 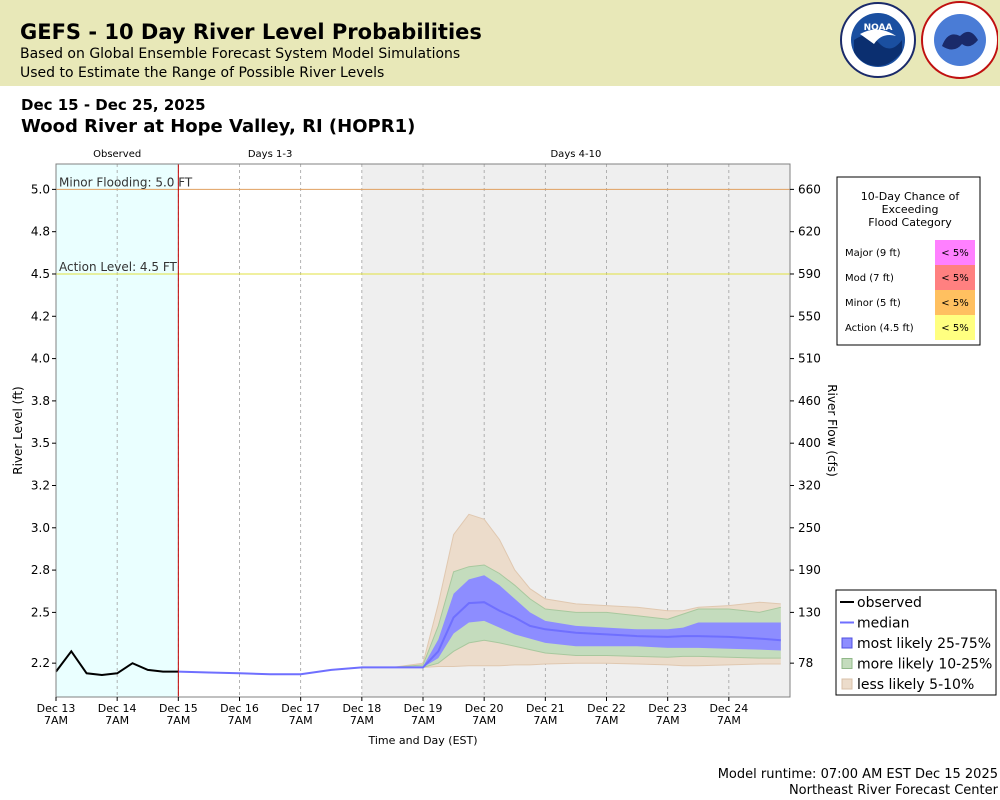 I want to click on x-tick-date-1: Dec 14, so click(x=117, y=708).